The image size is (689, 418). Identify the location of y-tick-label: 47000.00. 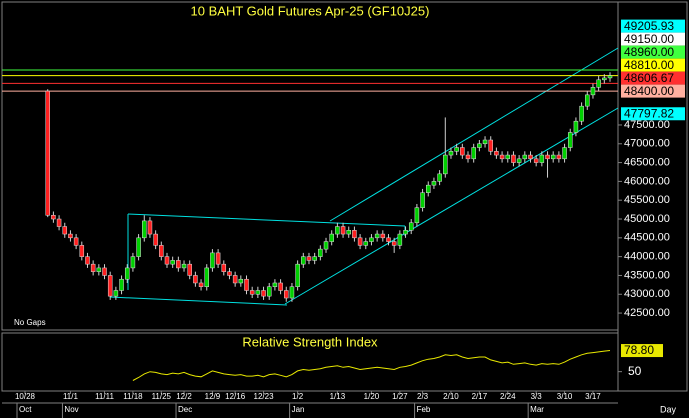
(647, 144).